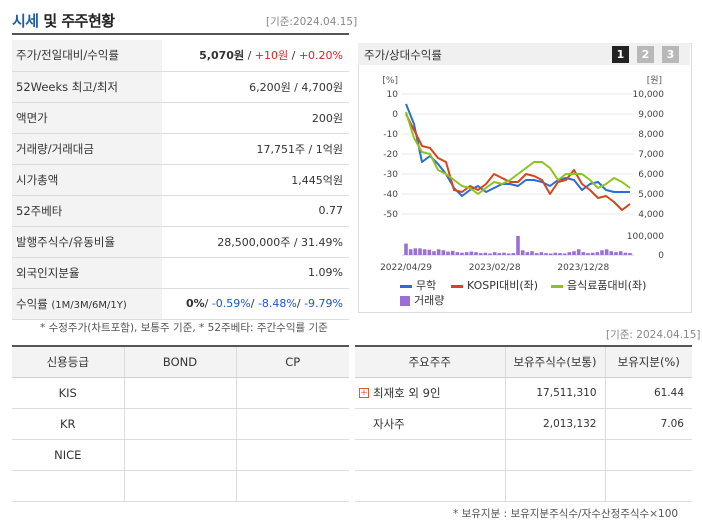  I want to click on legend-label: KOSPI대비(좌), so click(503, 285).